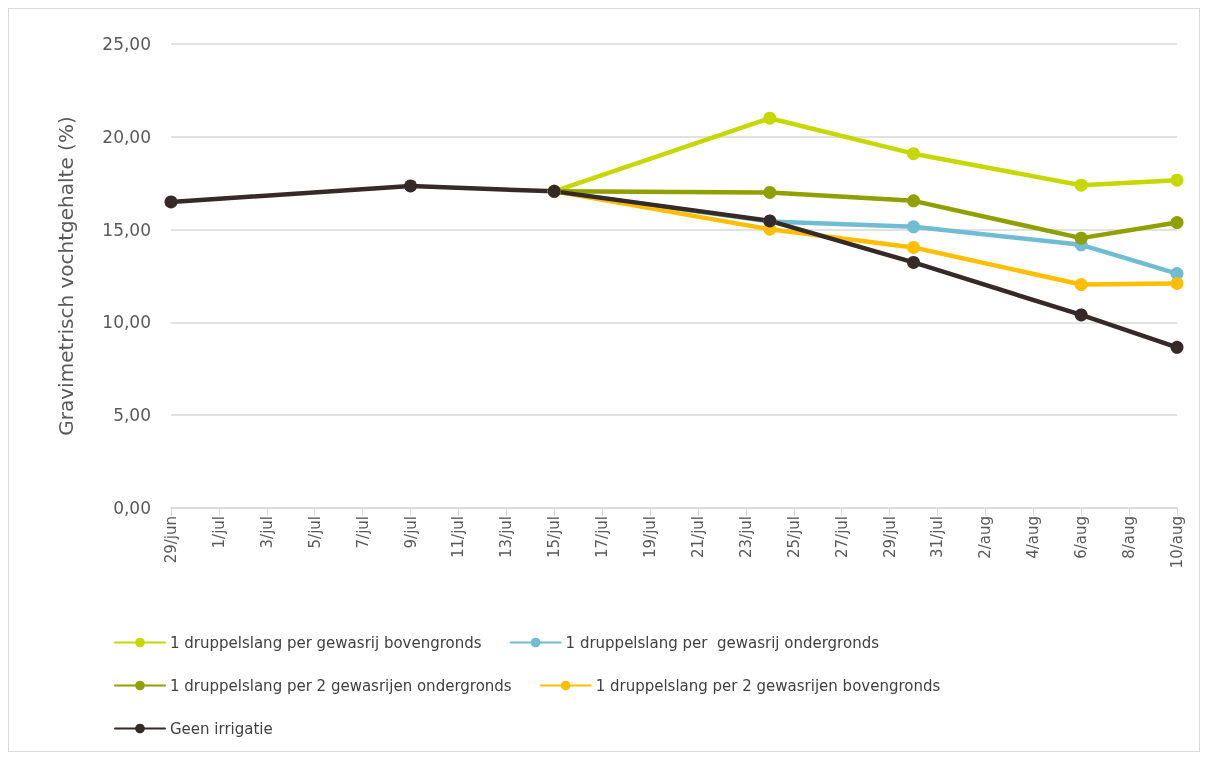 The width and height of the screenshot is (1208, 760). Describe the element at coordinates (66, 276) in the screenshot. I see `y-axis-title: Gravimetrisch vochtgehalte (%)` at that location.